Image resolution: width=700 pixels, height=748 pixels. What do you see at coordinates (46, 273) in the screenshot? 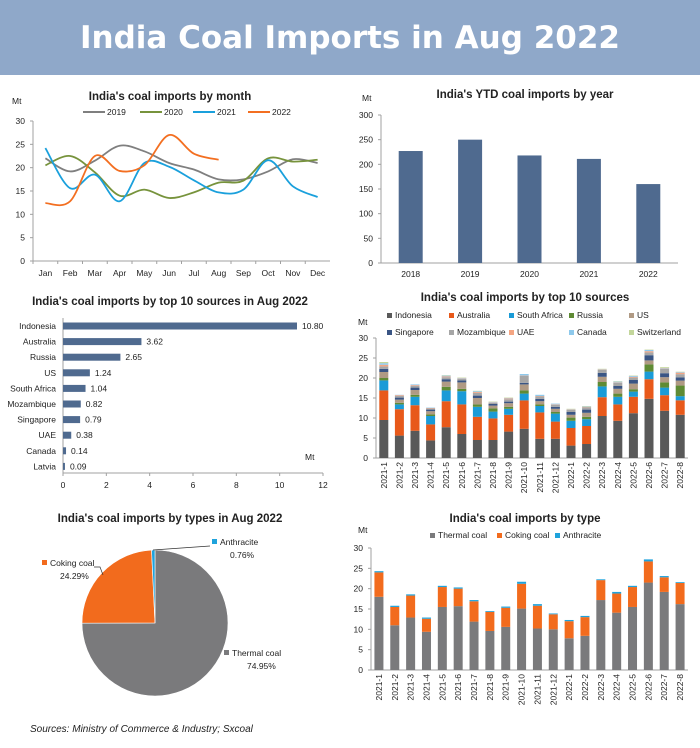
I see `x-tick-label: Jan` at bounding box center [46, 273].